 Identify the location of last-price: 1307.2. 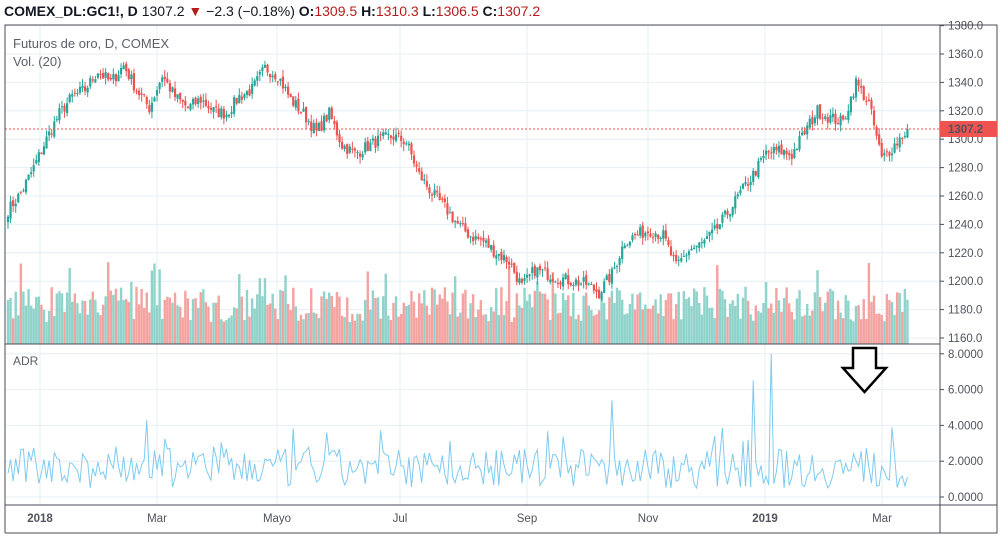
(163, 11).